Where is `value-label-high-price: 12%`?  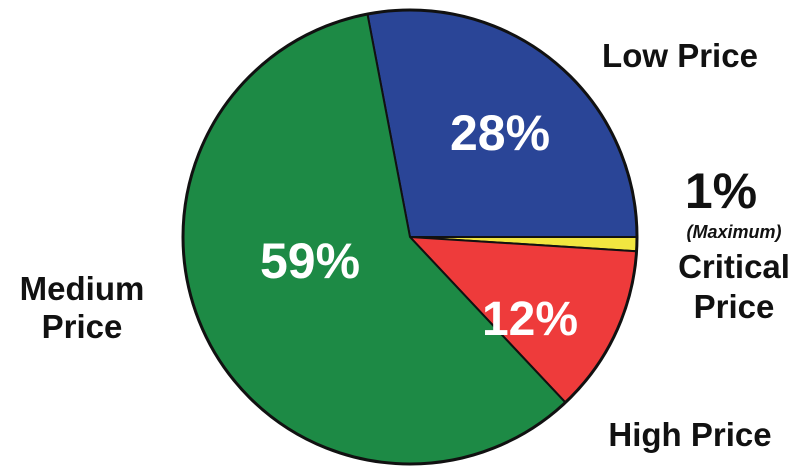
value-label-high-price: 12% is located at coordinates (530, 319).